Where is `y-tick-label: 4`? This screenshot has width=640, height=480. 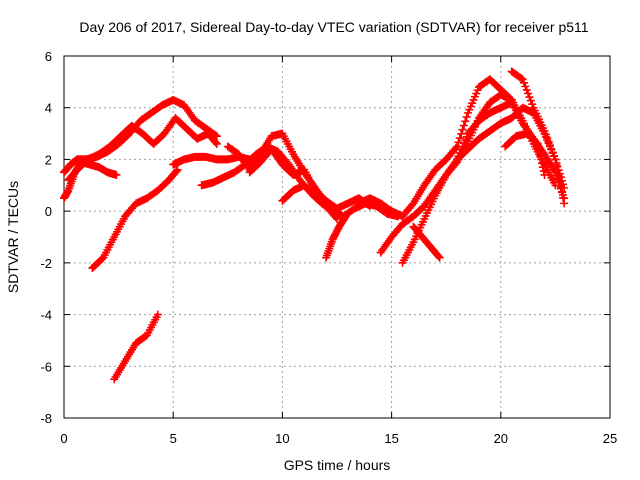
y-tick-label: 4 is located at coordinates (48, 108).